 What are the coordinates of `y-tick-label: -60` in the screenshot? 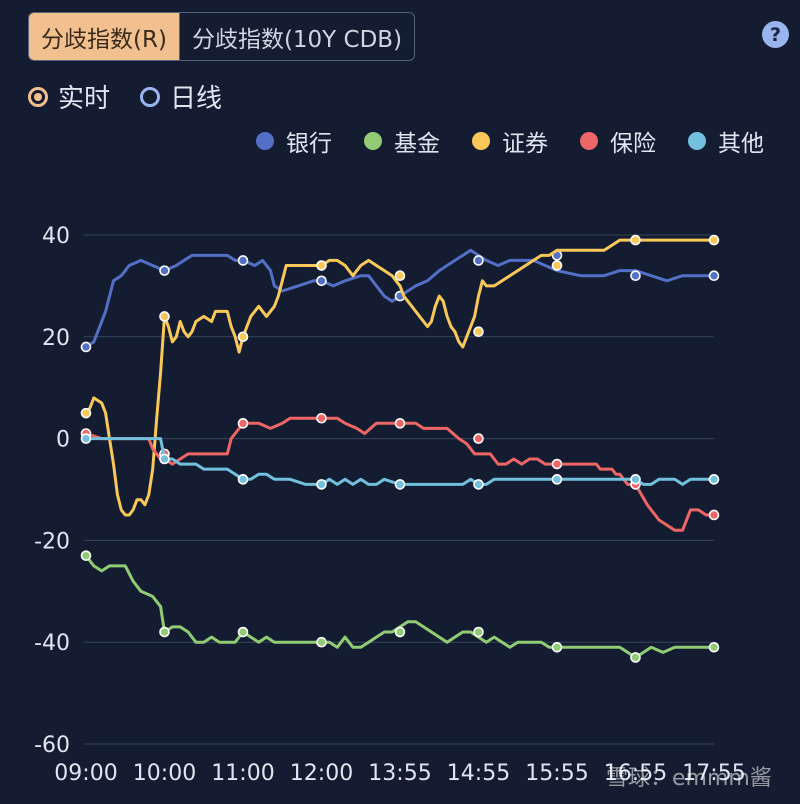 It's located at (52, 745).